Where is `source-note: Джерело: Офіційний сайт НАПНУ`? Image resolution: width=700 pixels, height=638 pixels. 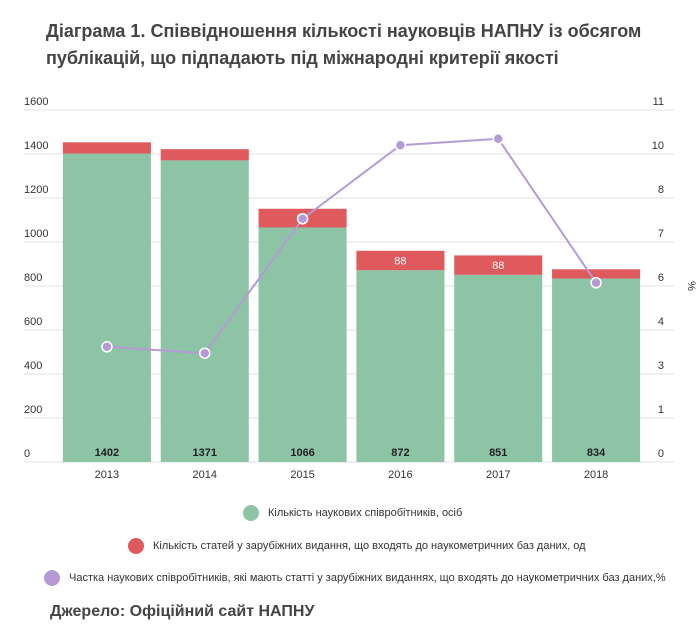 source-note: Джерело: Офіційний сайт НАПНУ is located at coordinates (182, 611).